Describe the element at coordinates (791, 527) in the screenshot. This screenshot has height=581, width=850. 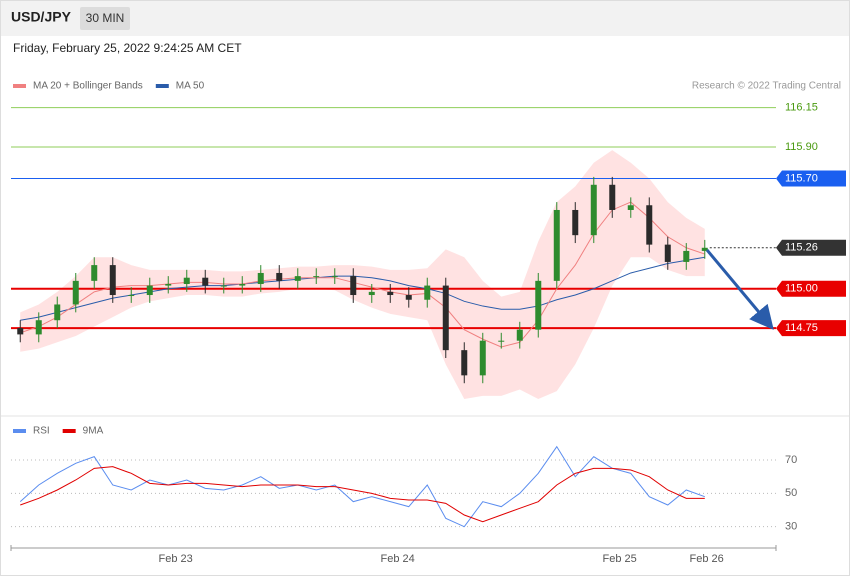
I see `y-tick-label: 30` at that location.